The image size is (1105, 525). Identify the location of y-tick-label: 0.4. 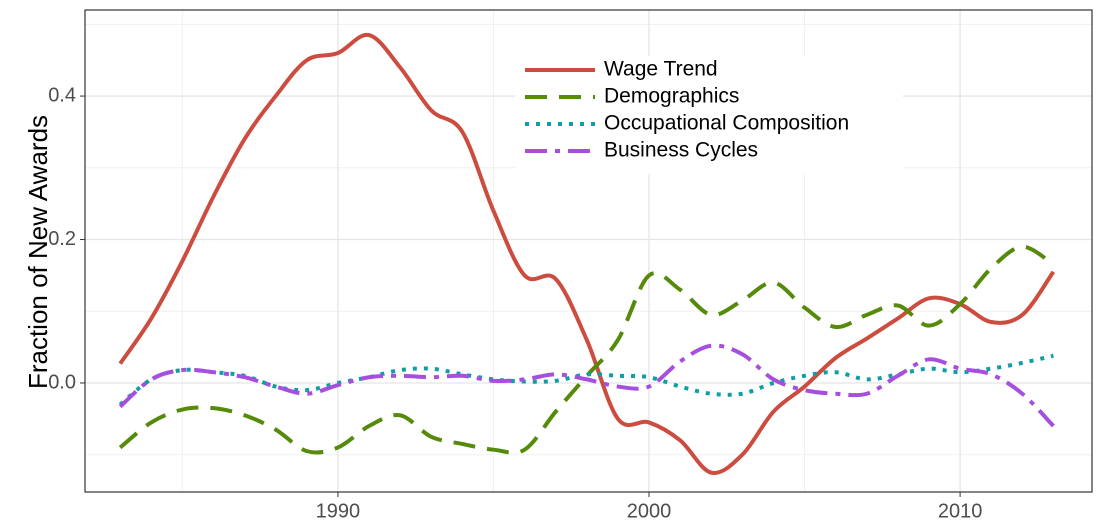
(62, 95).